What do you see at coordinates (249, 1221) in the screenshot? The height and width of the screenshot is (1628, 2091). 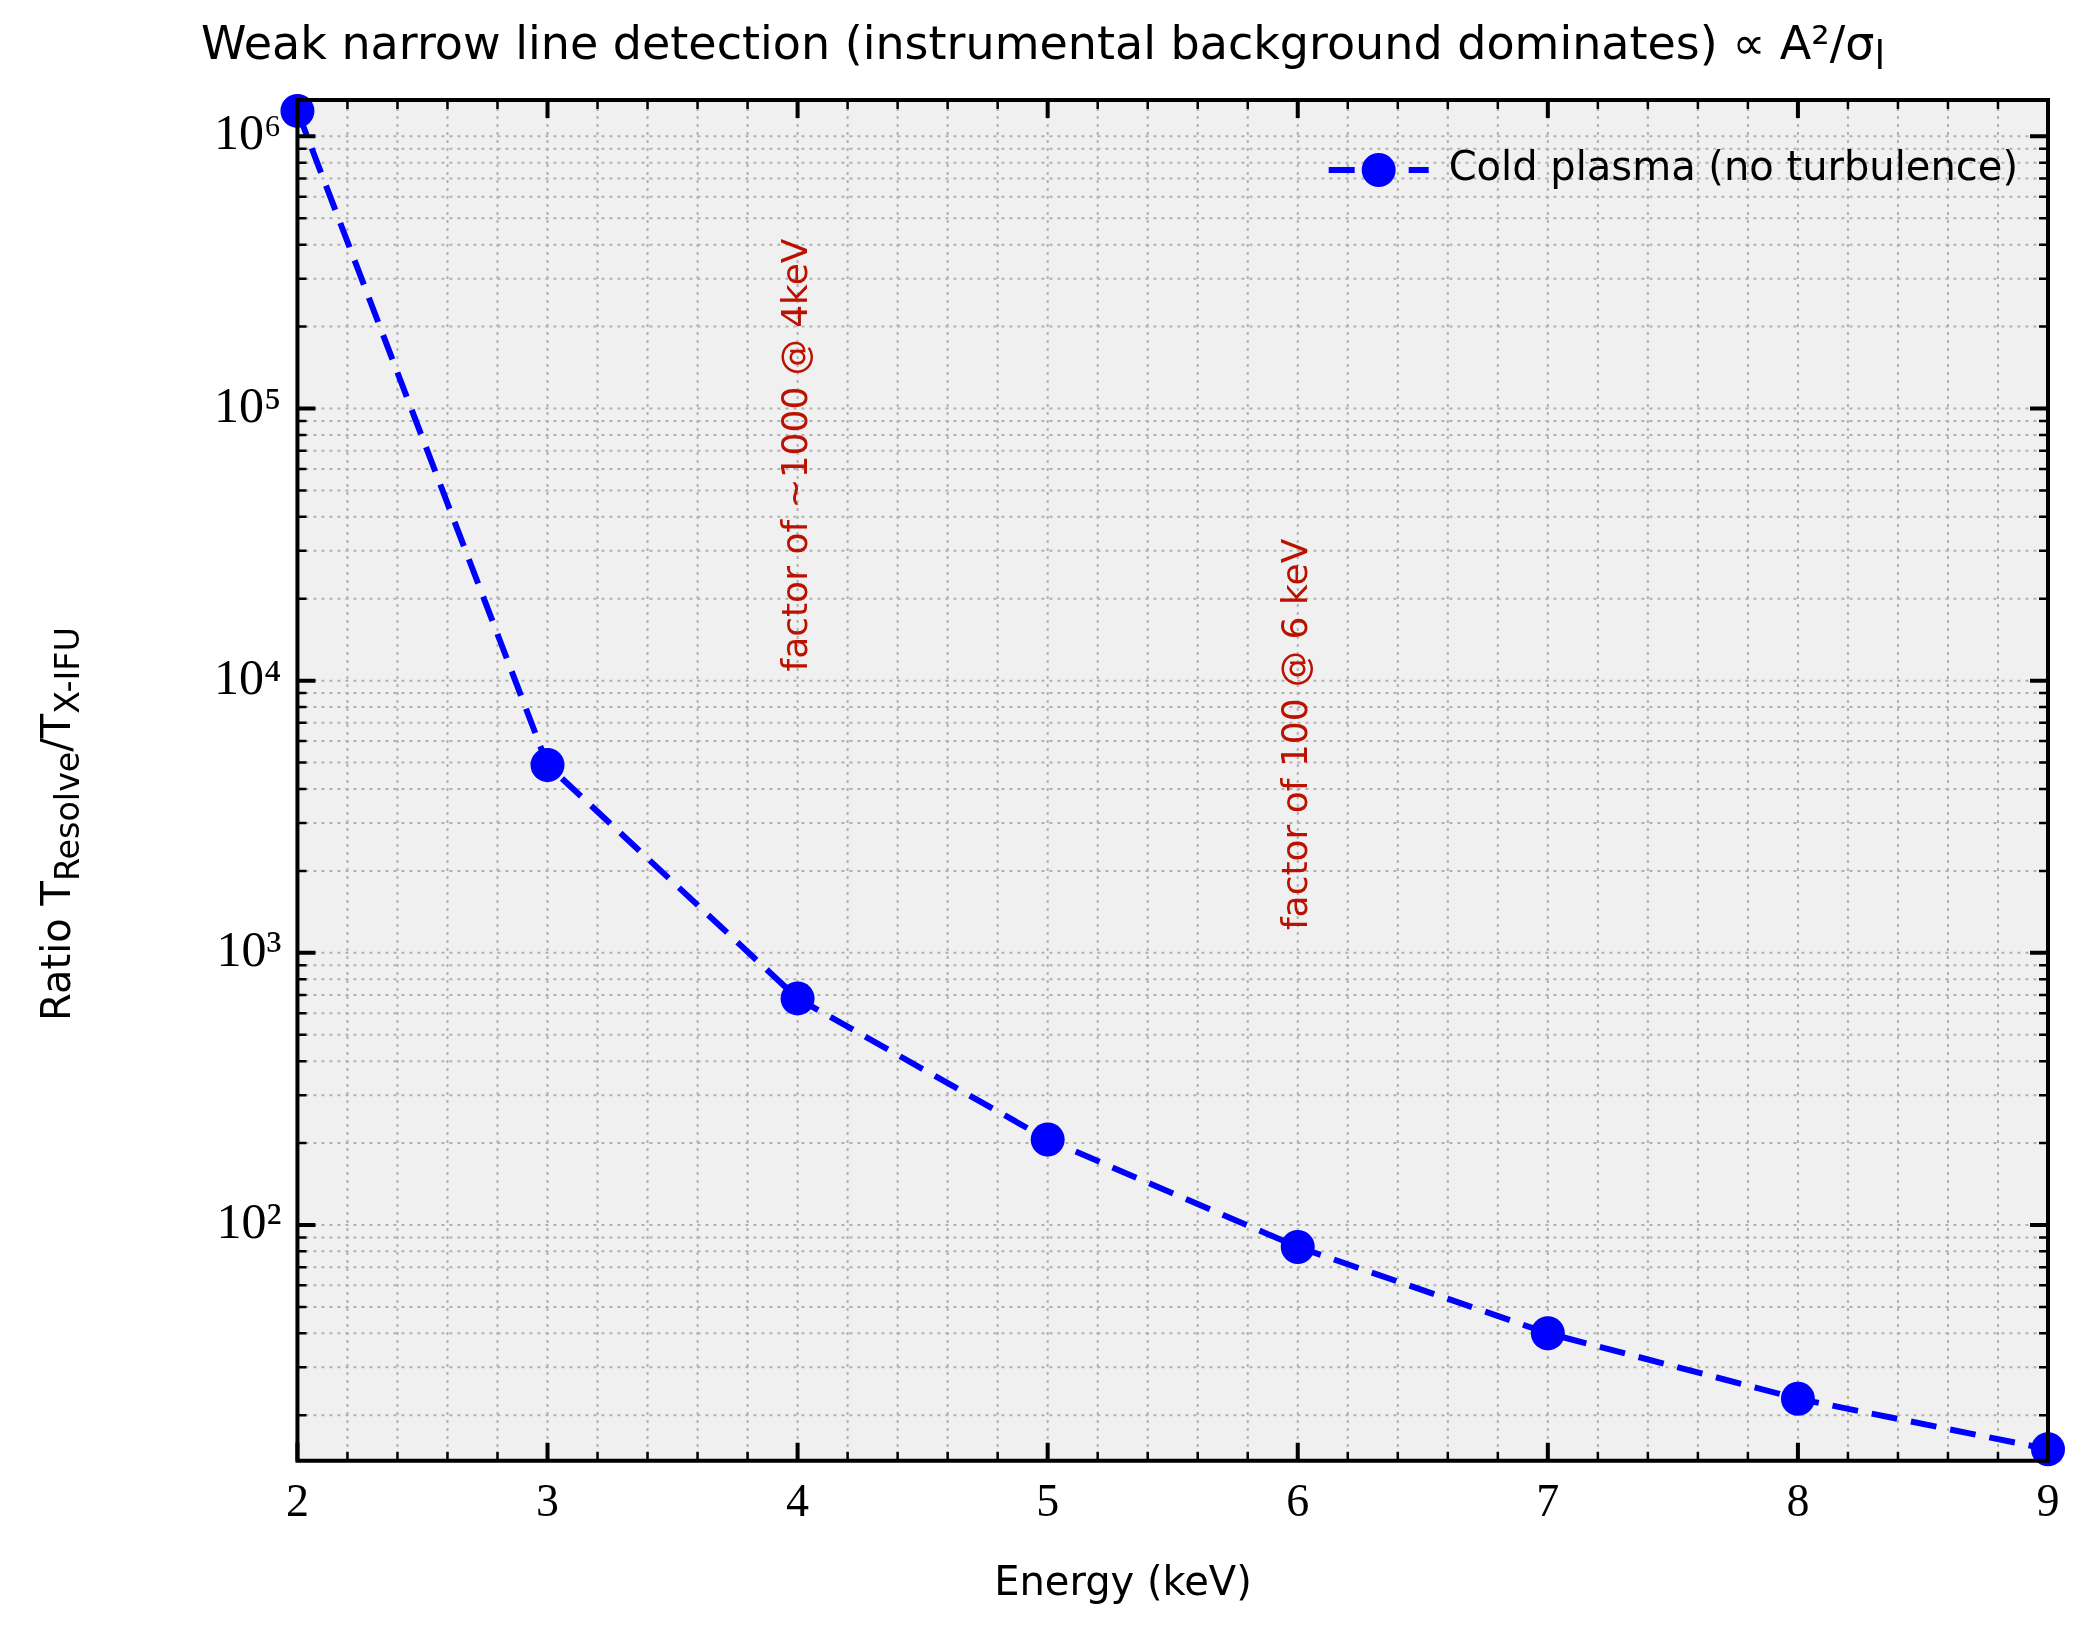 I see `y-tick-label: 10²` at bounding box center [249, 1221].